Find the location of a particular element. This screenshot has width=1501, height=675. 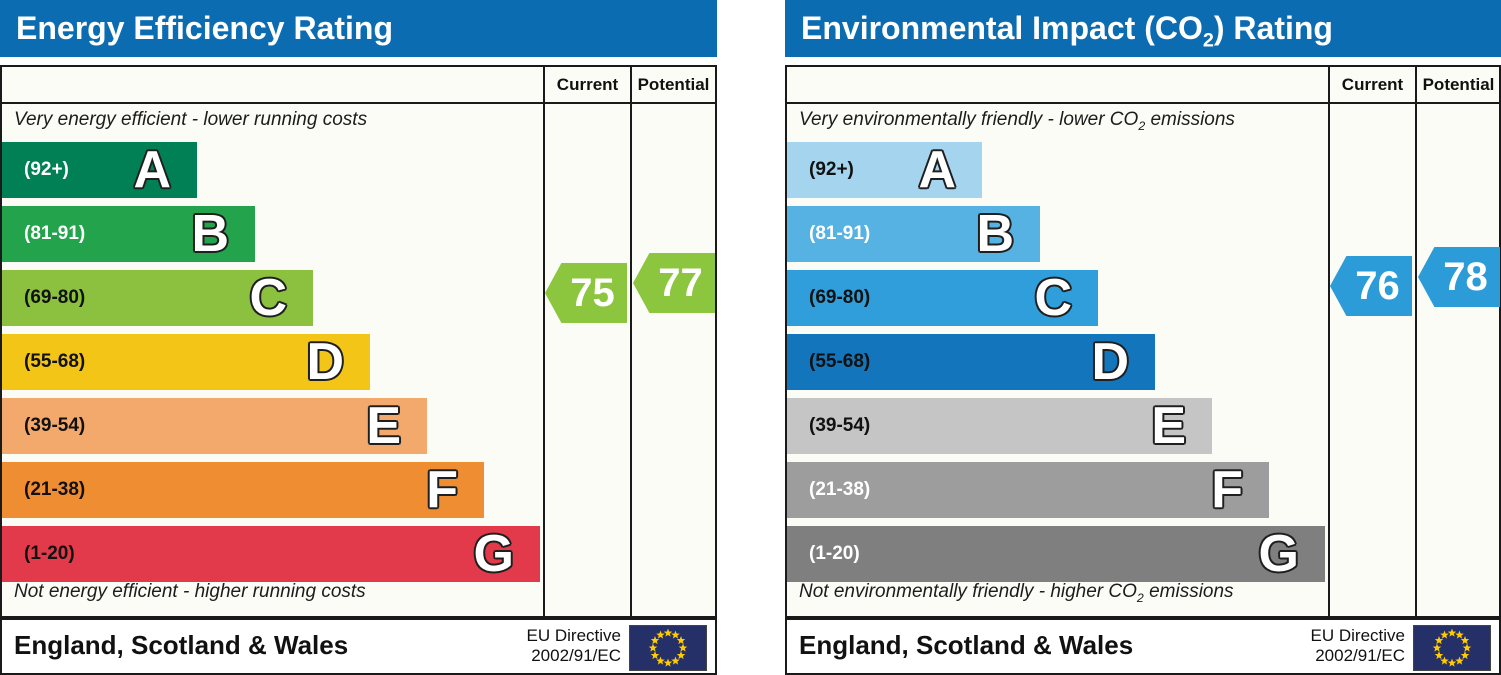

current-rating-arrow: 76 is located at coordinates (1371, 286).